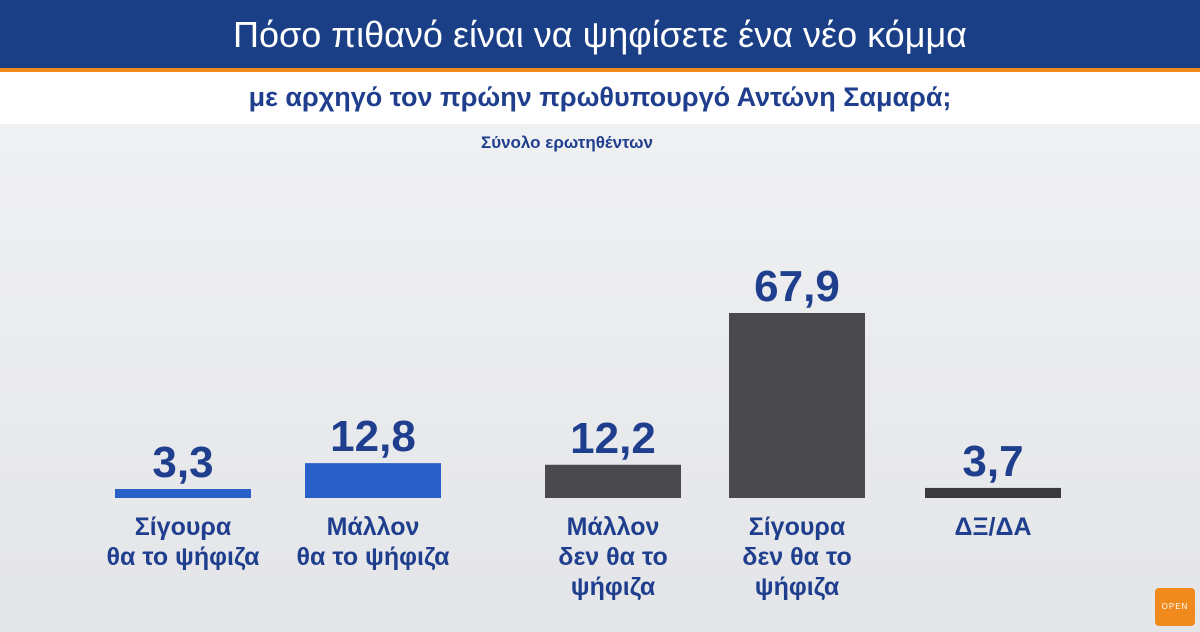 This screenshot has height=632, width=1200. I want to click on bar-value-label-3: 12,2, so click(613, 438).